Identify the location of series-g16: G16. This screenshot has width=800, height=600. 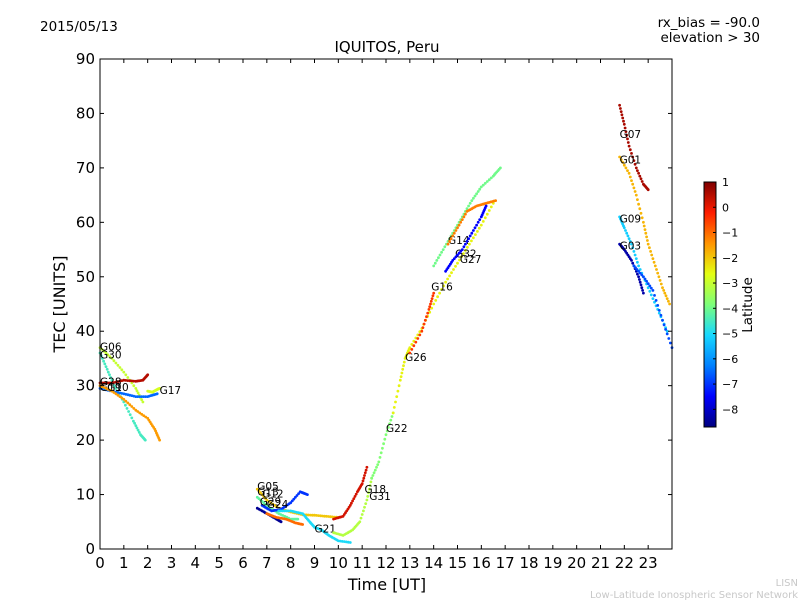
(430, 318).